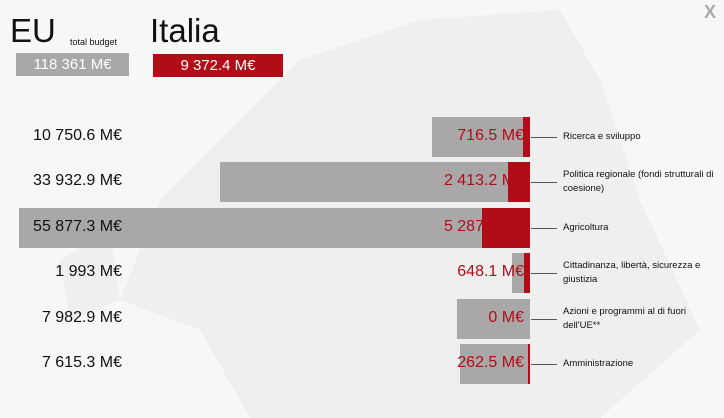  Describe the element at coordinates (506, 317) in the screenshot. I see `italia-value-label: 0 M€` at that location.